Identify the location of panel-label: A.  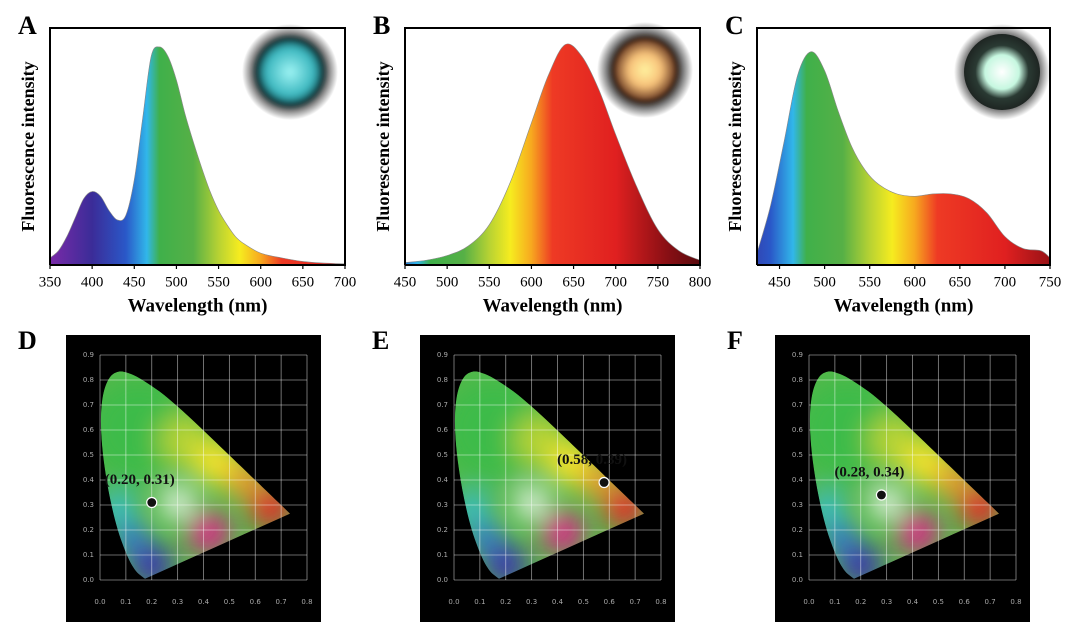
(27, 25).